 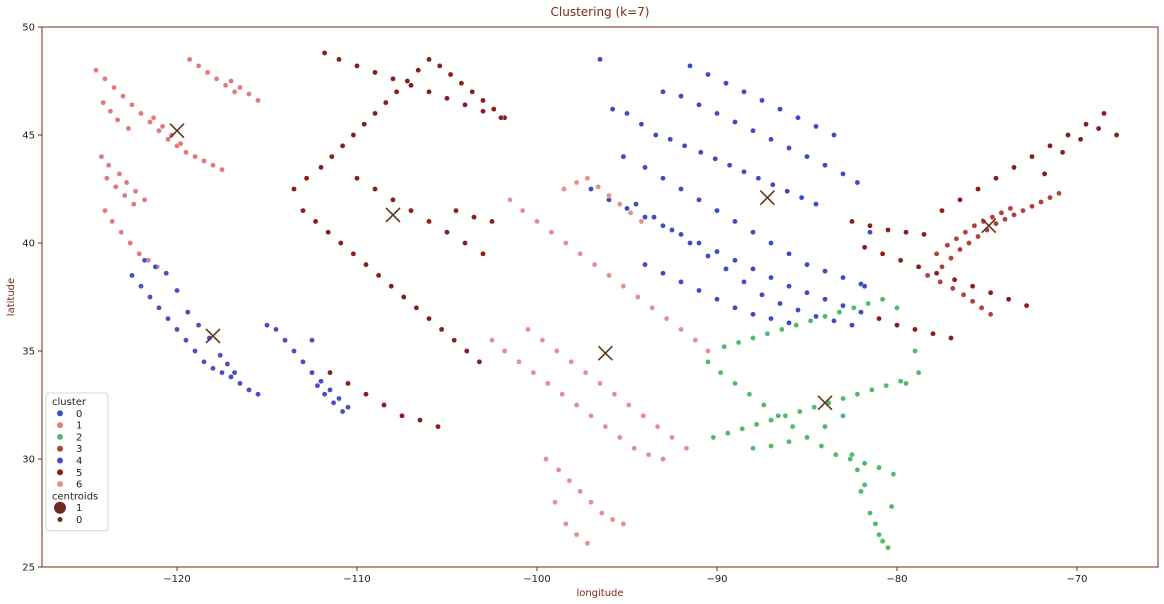 I want to click on x-tick-label: −70, so click(x=1076, y=579).